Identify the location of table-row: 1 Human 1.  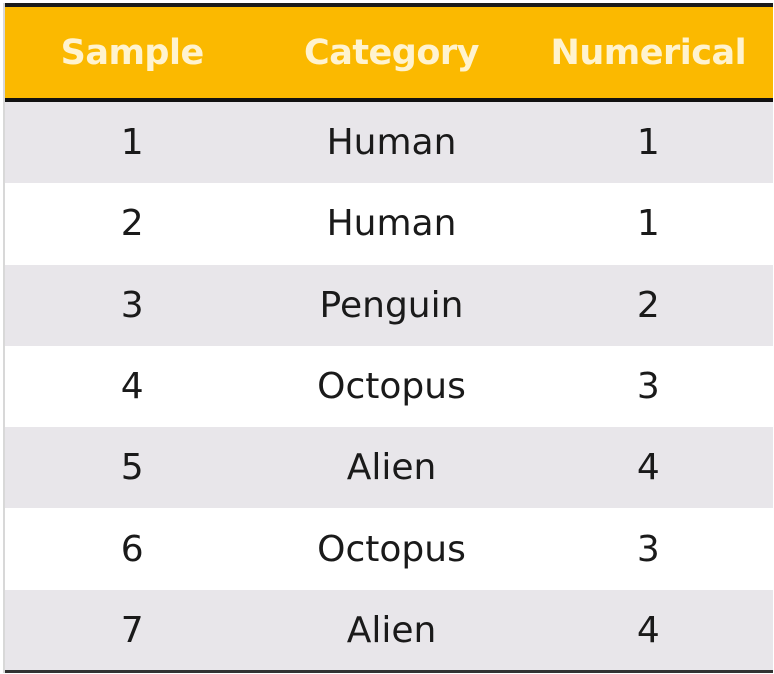
(389, 143).